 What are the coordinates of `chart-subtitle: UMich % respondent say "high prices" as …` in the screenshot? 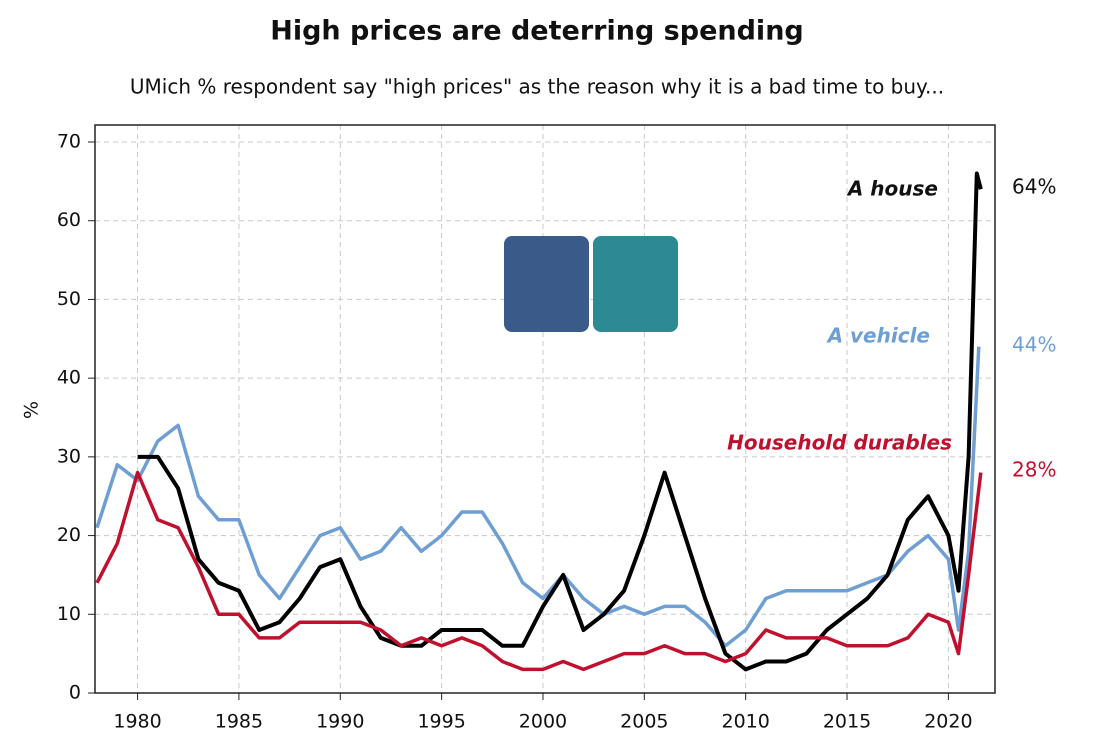 It's located at (537, 87).